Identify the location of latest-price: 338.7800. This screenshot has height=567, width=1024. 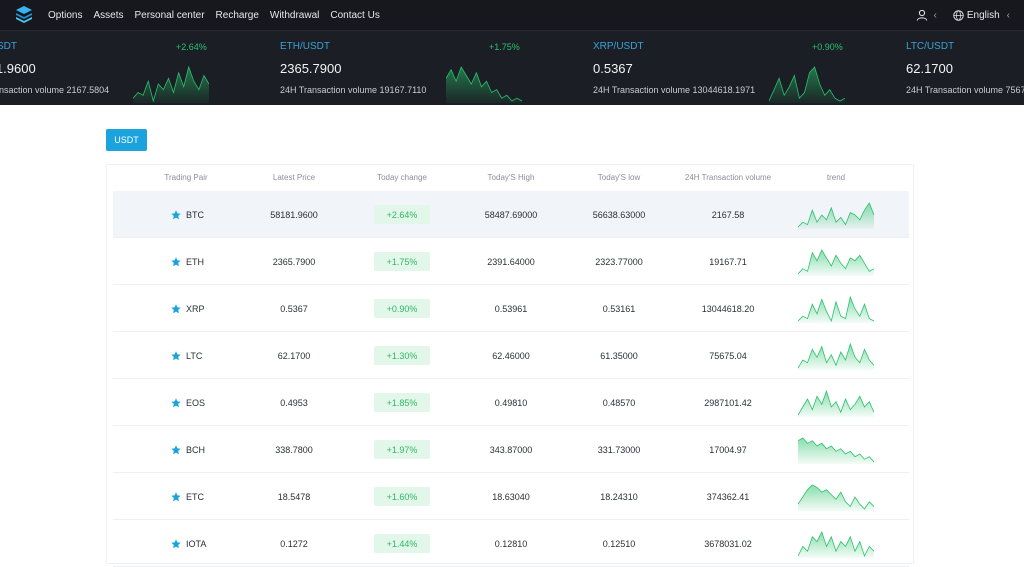
(294, 449).